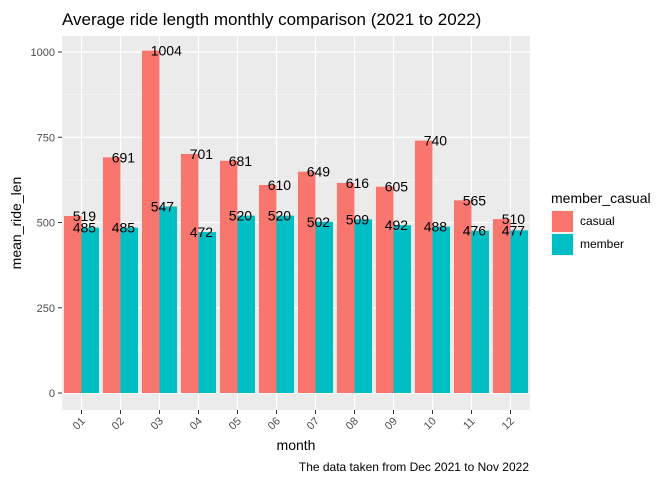 The width and height of the screenshot is (672, 480). I want to click on chart-caption: The data taken from Dec 2021 to Nov 2022, so click(414, 467).